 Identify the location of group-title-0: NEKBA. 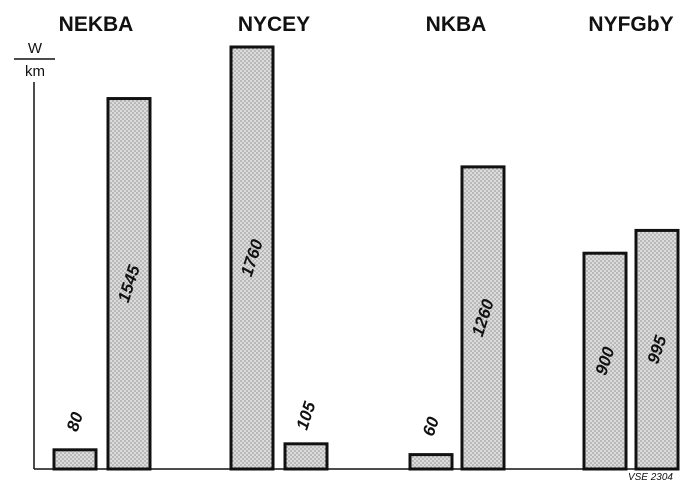
(96, 24).